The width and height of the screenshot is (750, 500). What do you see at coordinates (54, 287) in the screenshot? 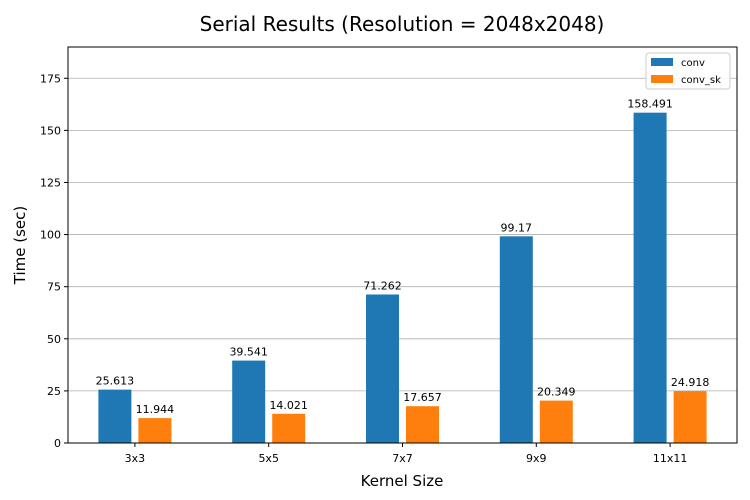
I see `y-tick-label: 75` at bounding box center [54, 287].